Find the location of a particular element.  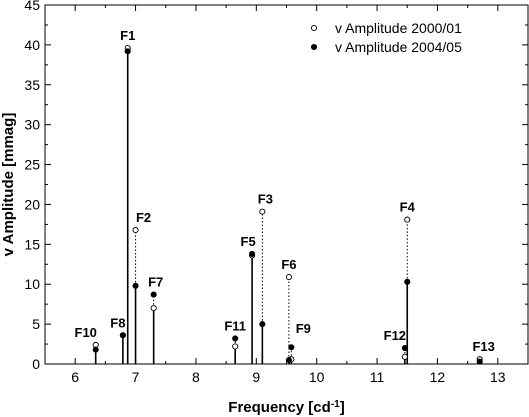

y-tick-label: 45 is located at coordinates (32, 6).